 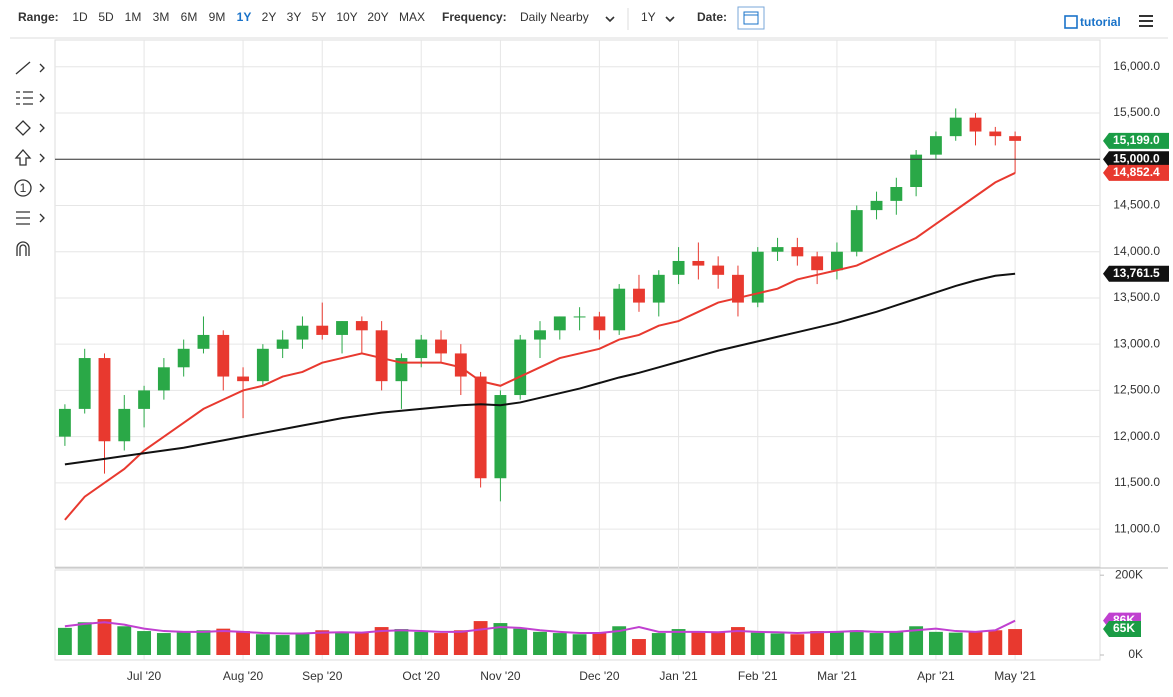 What do you see at coordinates (346, 17) in the screenshot?
I see `range-button: 10Y` at bounding box center [346, 17].